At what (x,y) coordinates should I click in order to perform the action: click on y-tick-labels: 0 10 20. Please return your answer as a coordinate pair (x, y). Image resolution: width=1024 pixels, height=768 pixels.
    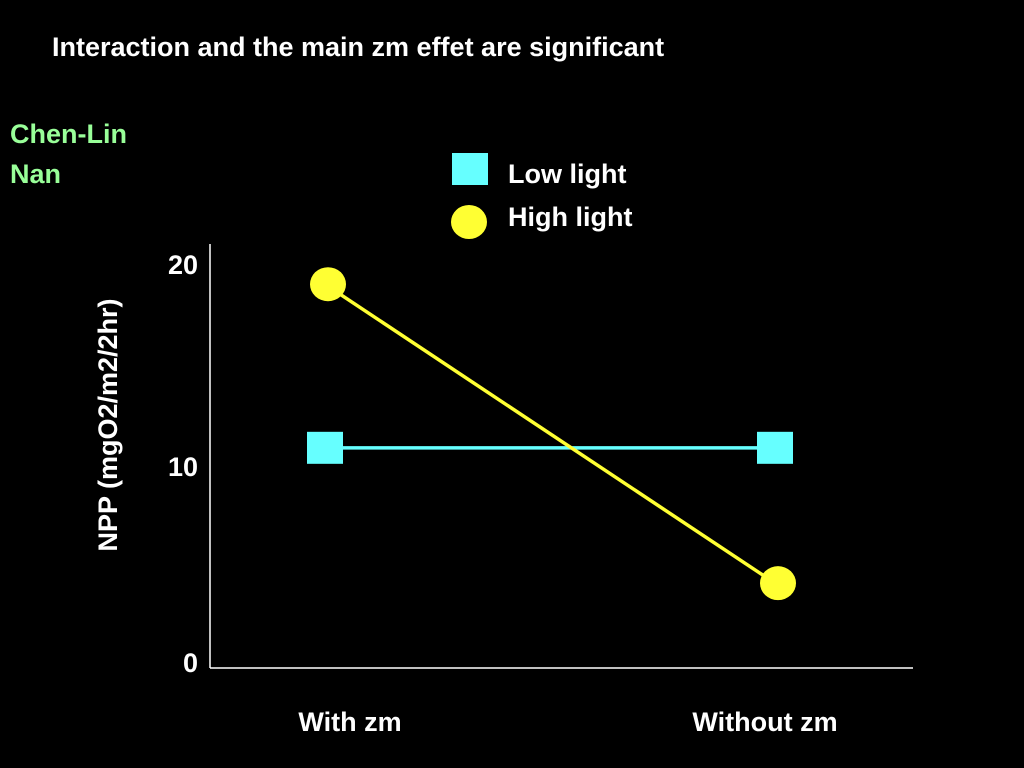
    Looking at the image, I should click on (183, 464).